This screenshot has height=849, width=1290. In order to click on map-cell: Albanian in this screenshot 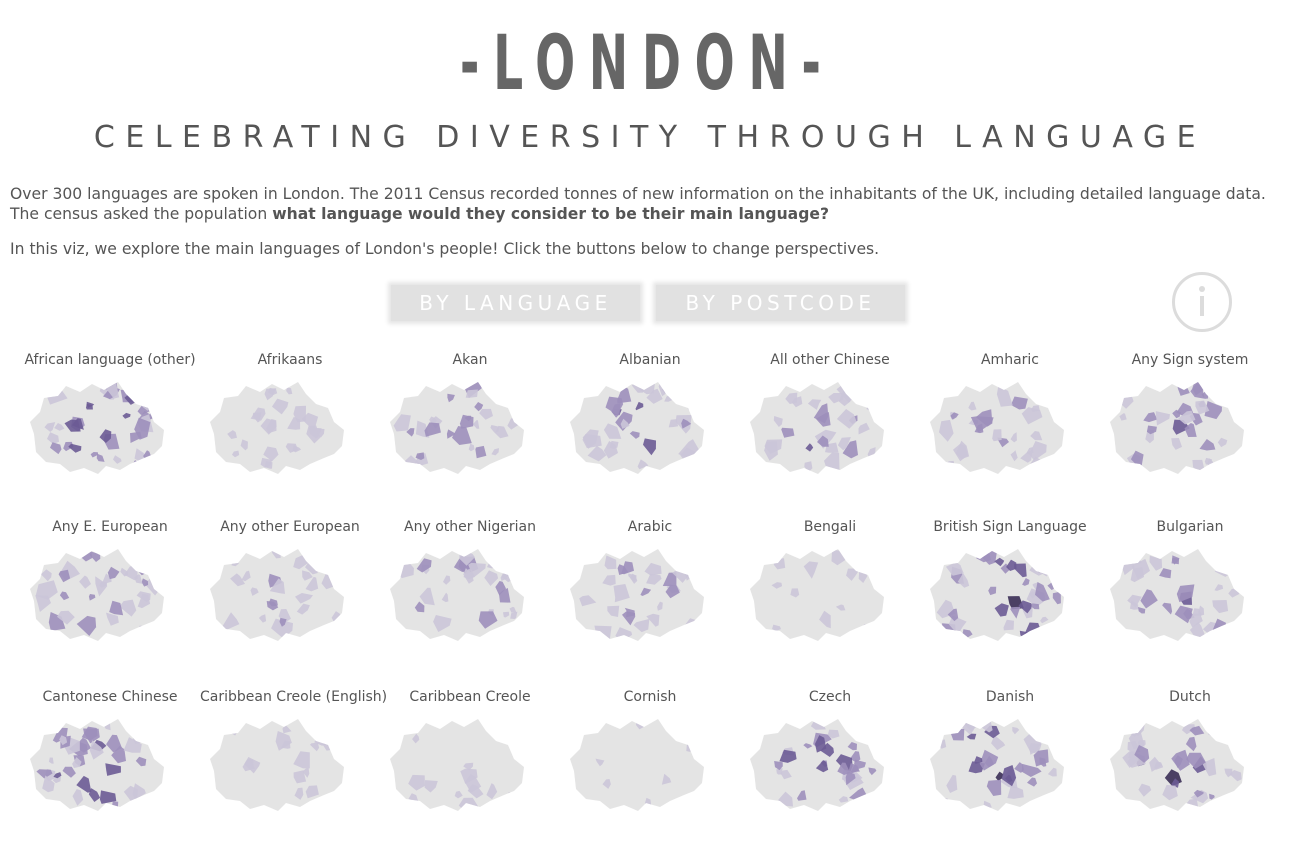, I will do `click(650, 432)`.